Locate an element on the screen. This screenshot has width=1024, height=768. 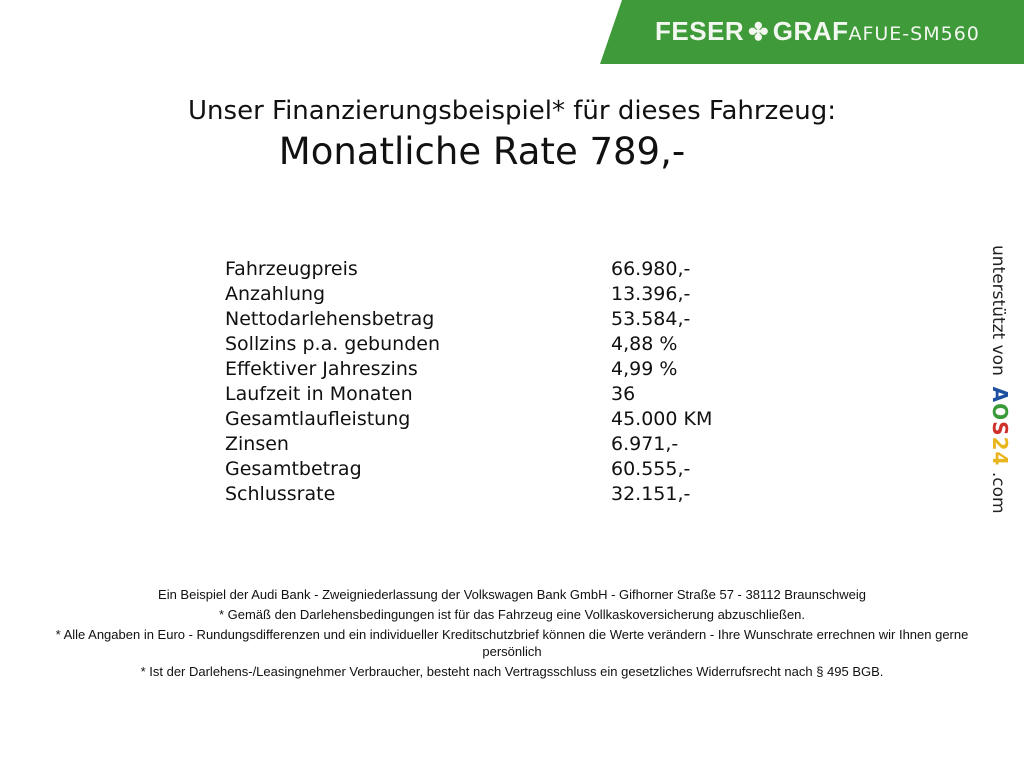
row-value: 32.151,- is located at coordinates (651, 494).